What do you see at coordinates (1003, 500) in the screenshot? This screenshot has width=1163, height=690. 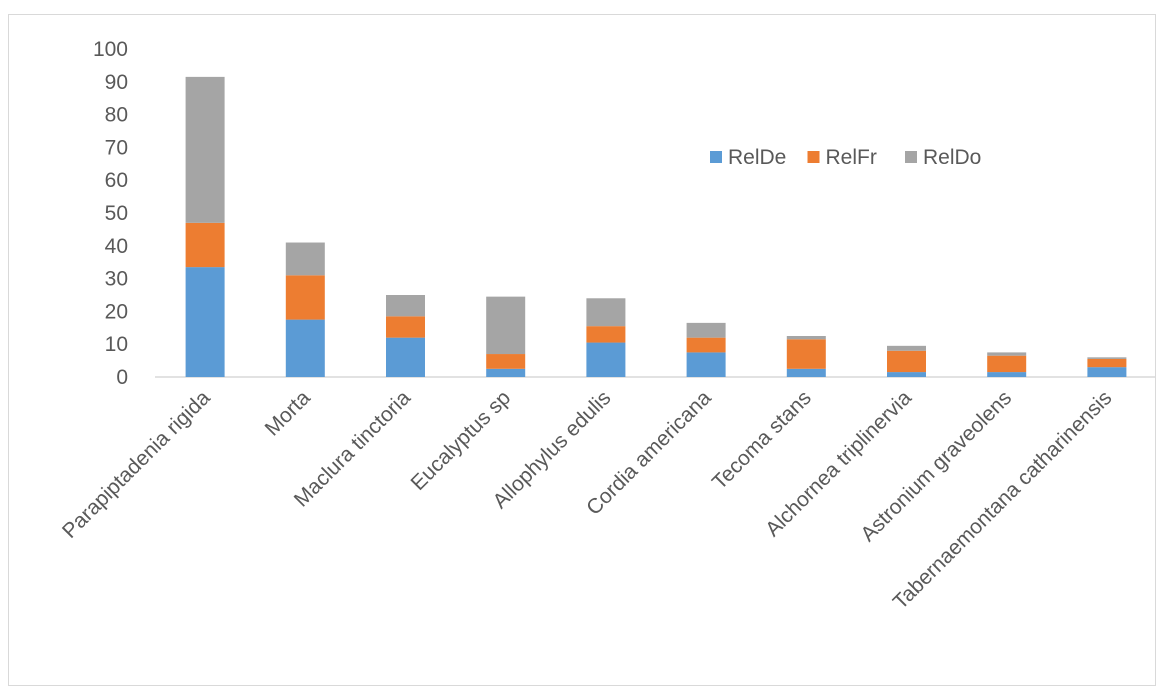 I see `category-label: Tabernaemontana catharinensis` at bounding box center [1003, 500].